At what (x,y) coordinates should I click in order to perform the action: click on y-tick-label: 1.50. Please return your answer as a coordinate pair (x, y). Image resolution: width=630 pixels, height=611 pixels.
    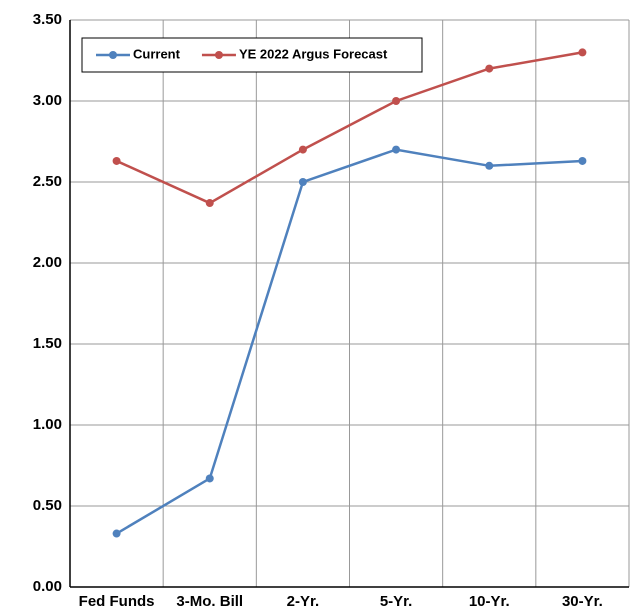
    Looking at the image, I should click on (47, 343).